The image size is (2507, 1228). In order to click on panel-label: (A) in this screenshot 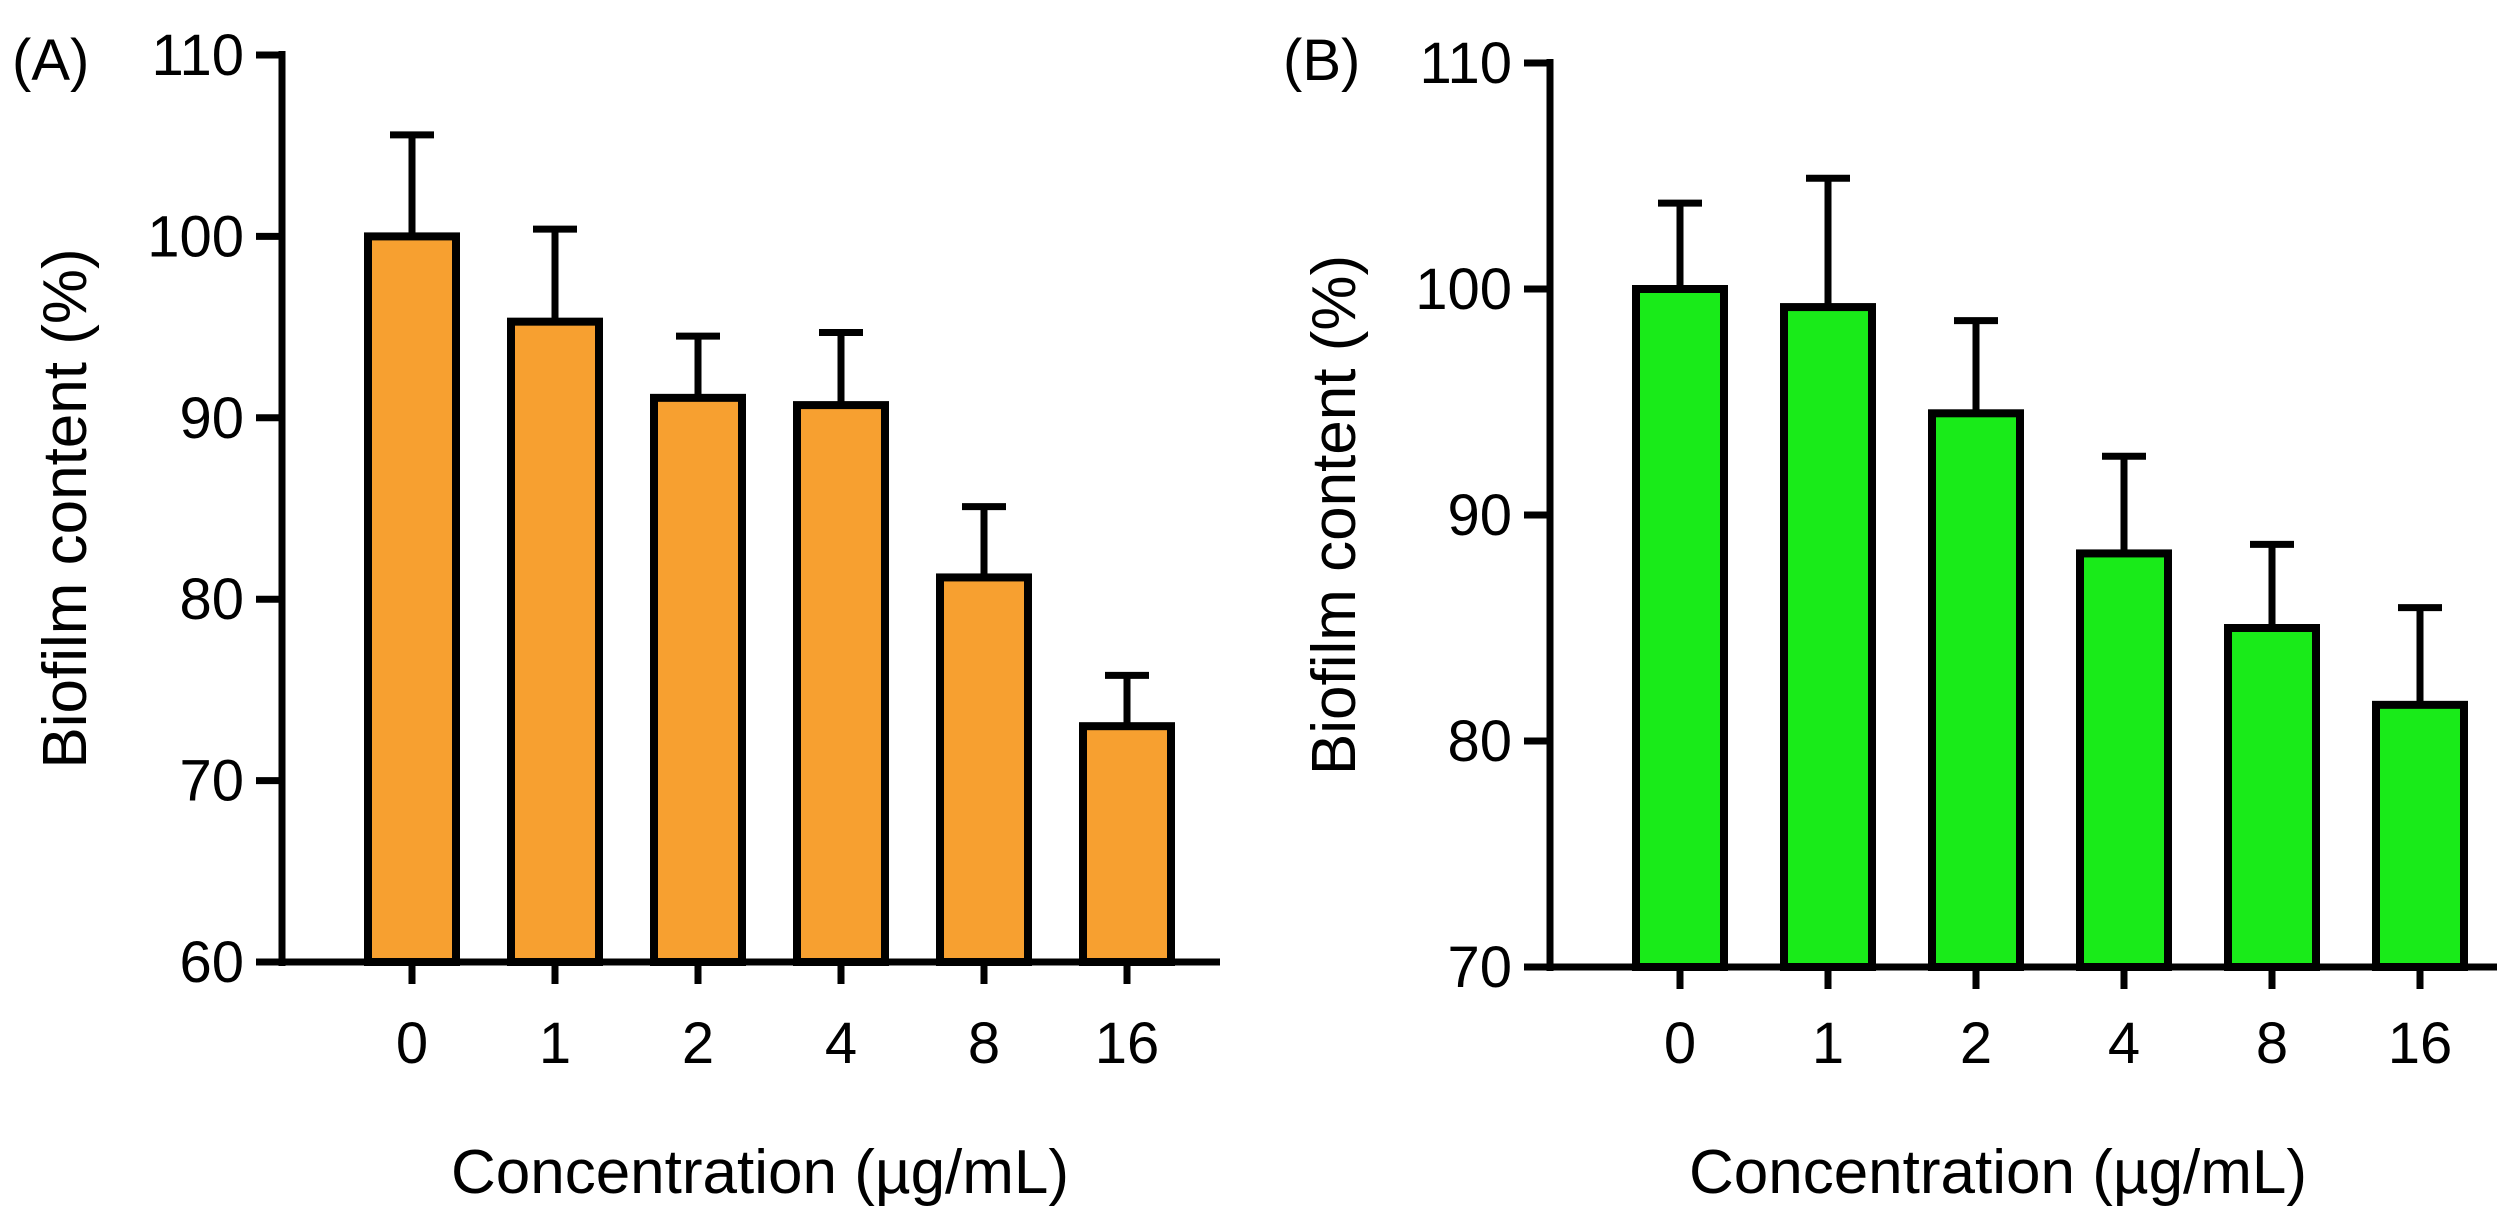, I will do `click(50, 60)`.